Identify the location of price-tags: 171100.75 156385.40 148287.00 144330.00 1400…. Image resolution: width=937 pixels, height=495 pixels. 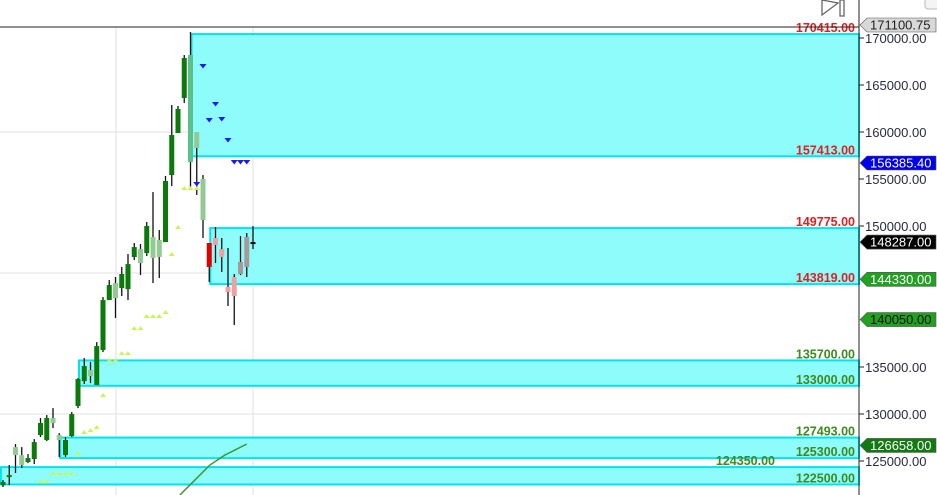
(898, 235).